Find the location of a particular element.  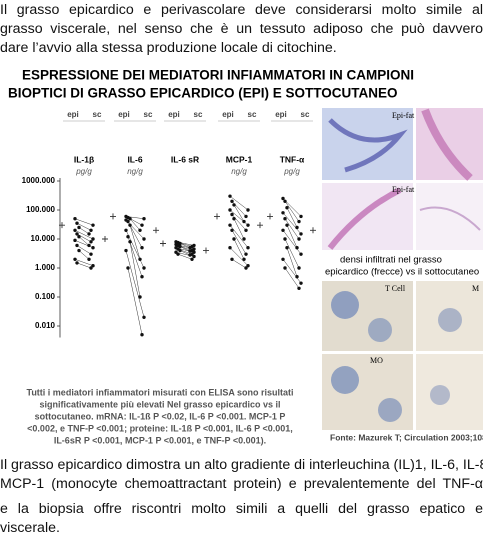

marker-name: MCP-1 is located at coordinates (239, 159).